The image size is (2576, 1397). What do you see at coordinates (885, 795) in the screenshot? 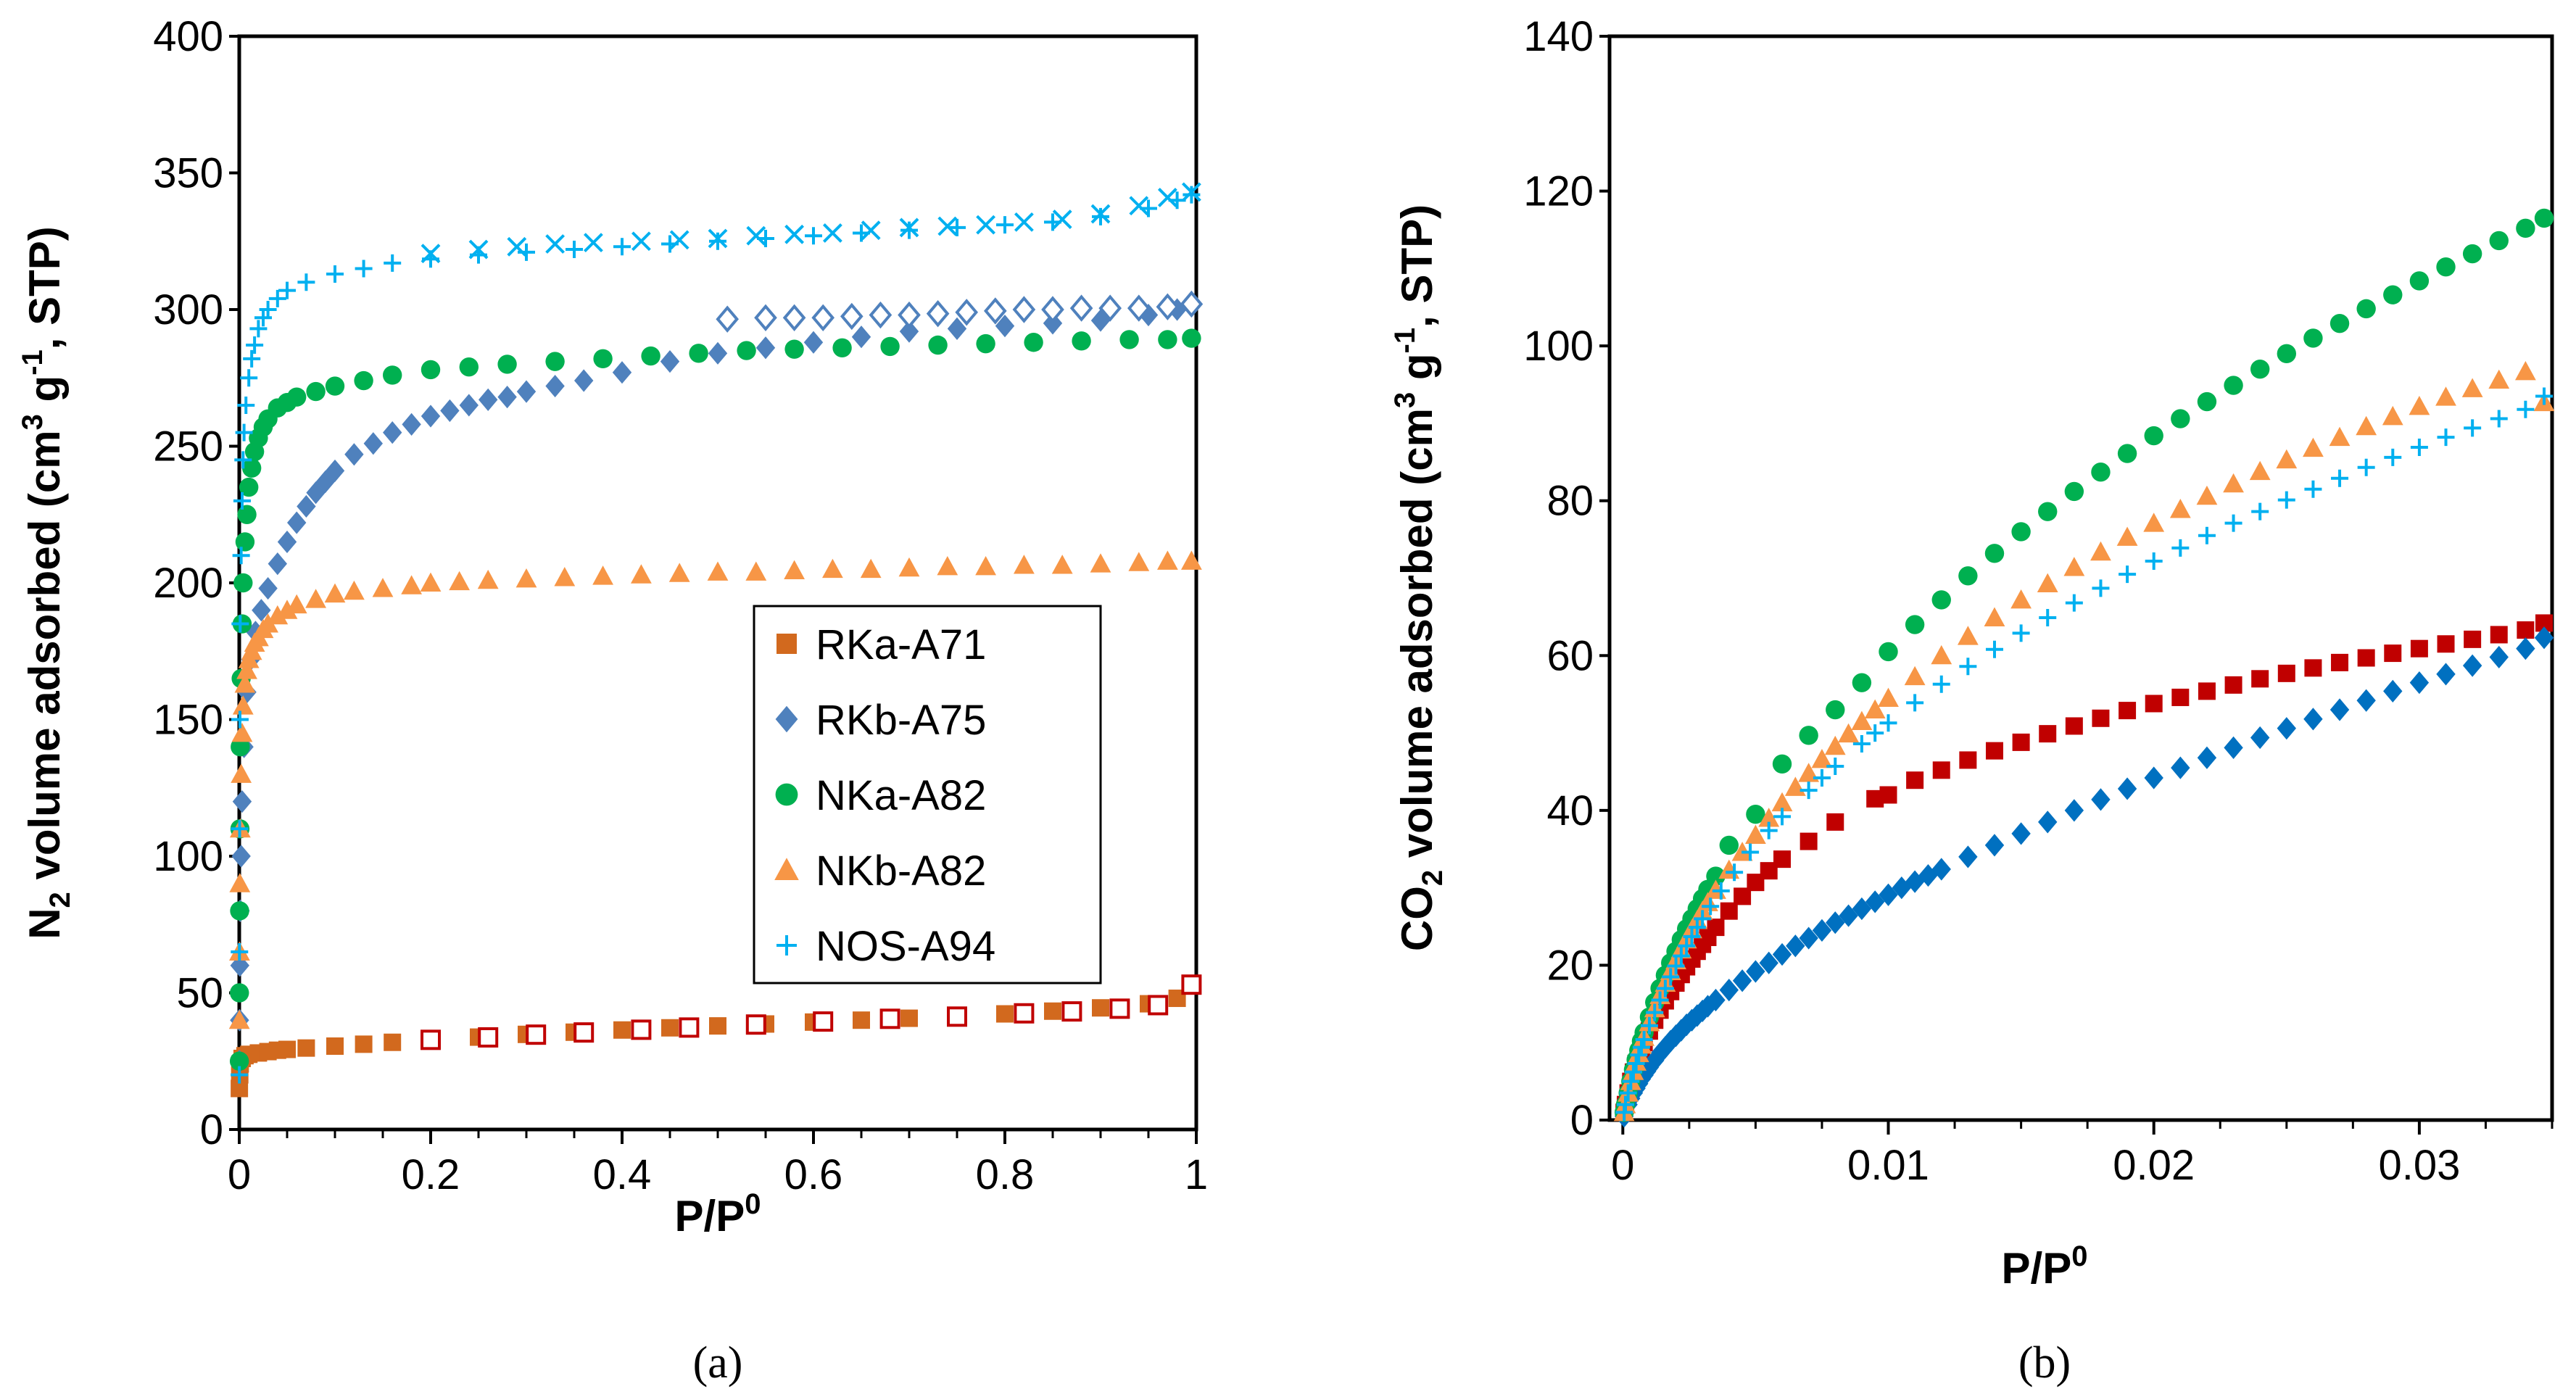
I see `legend-a-items: RKa-A71 RKb-A75 NKa-A82 NKb-A82 NOS-A94` at bounding box center [885, 795].